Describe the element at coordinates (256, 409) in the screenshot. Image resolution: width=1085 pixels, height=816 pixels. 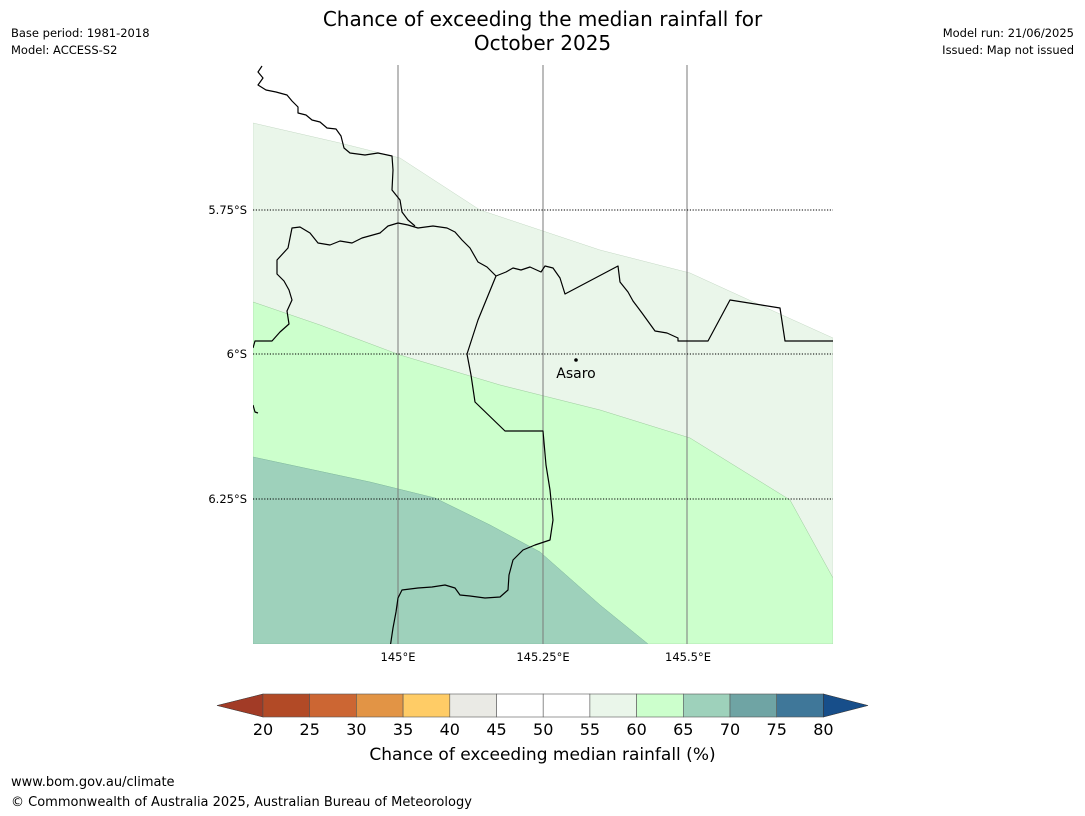
I see `boundary-west-stub` at that location.